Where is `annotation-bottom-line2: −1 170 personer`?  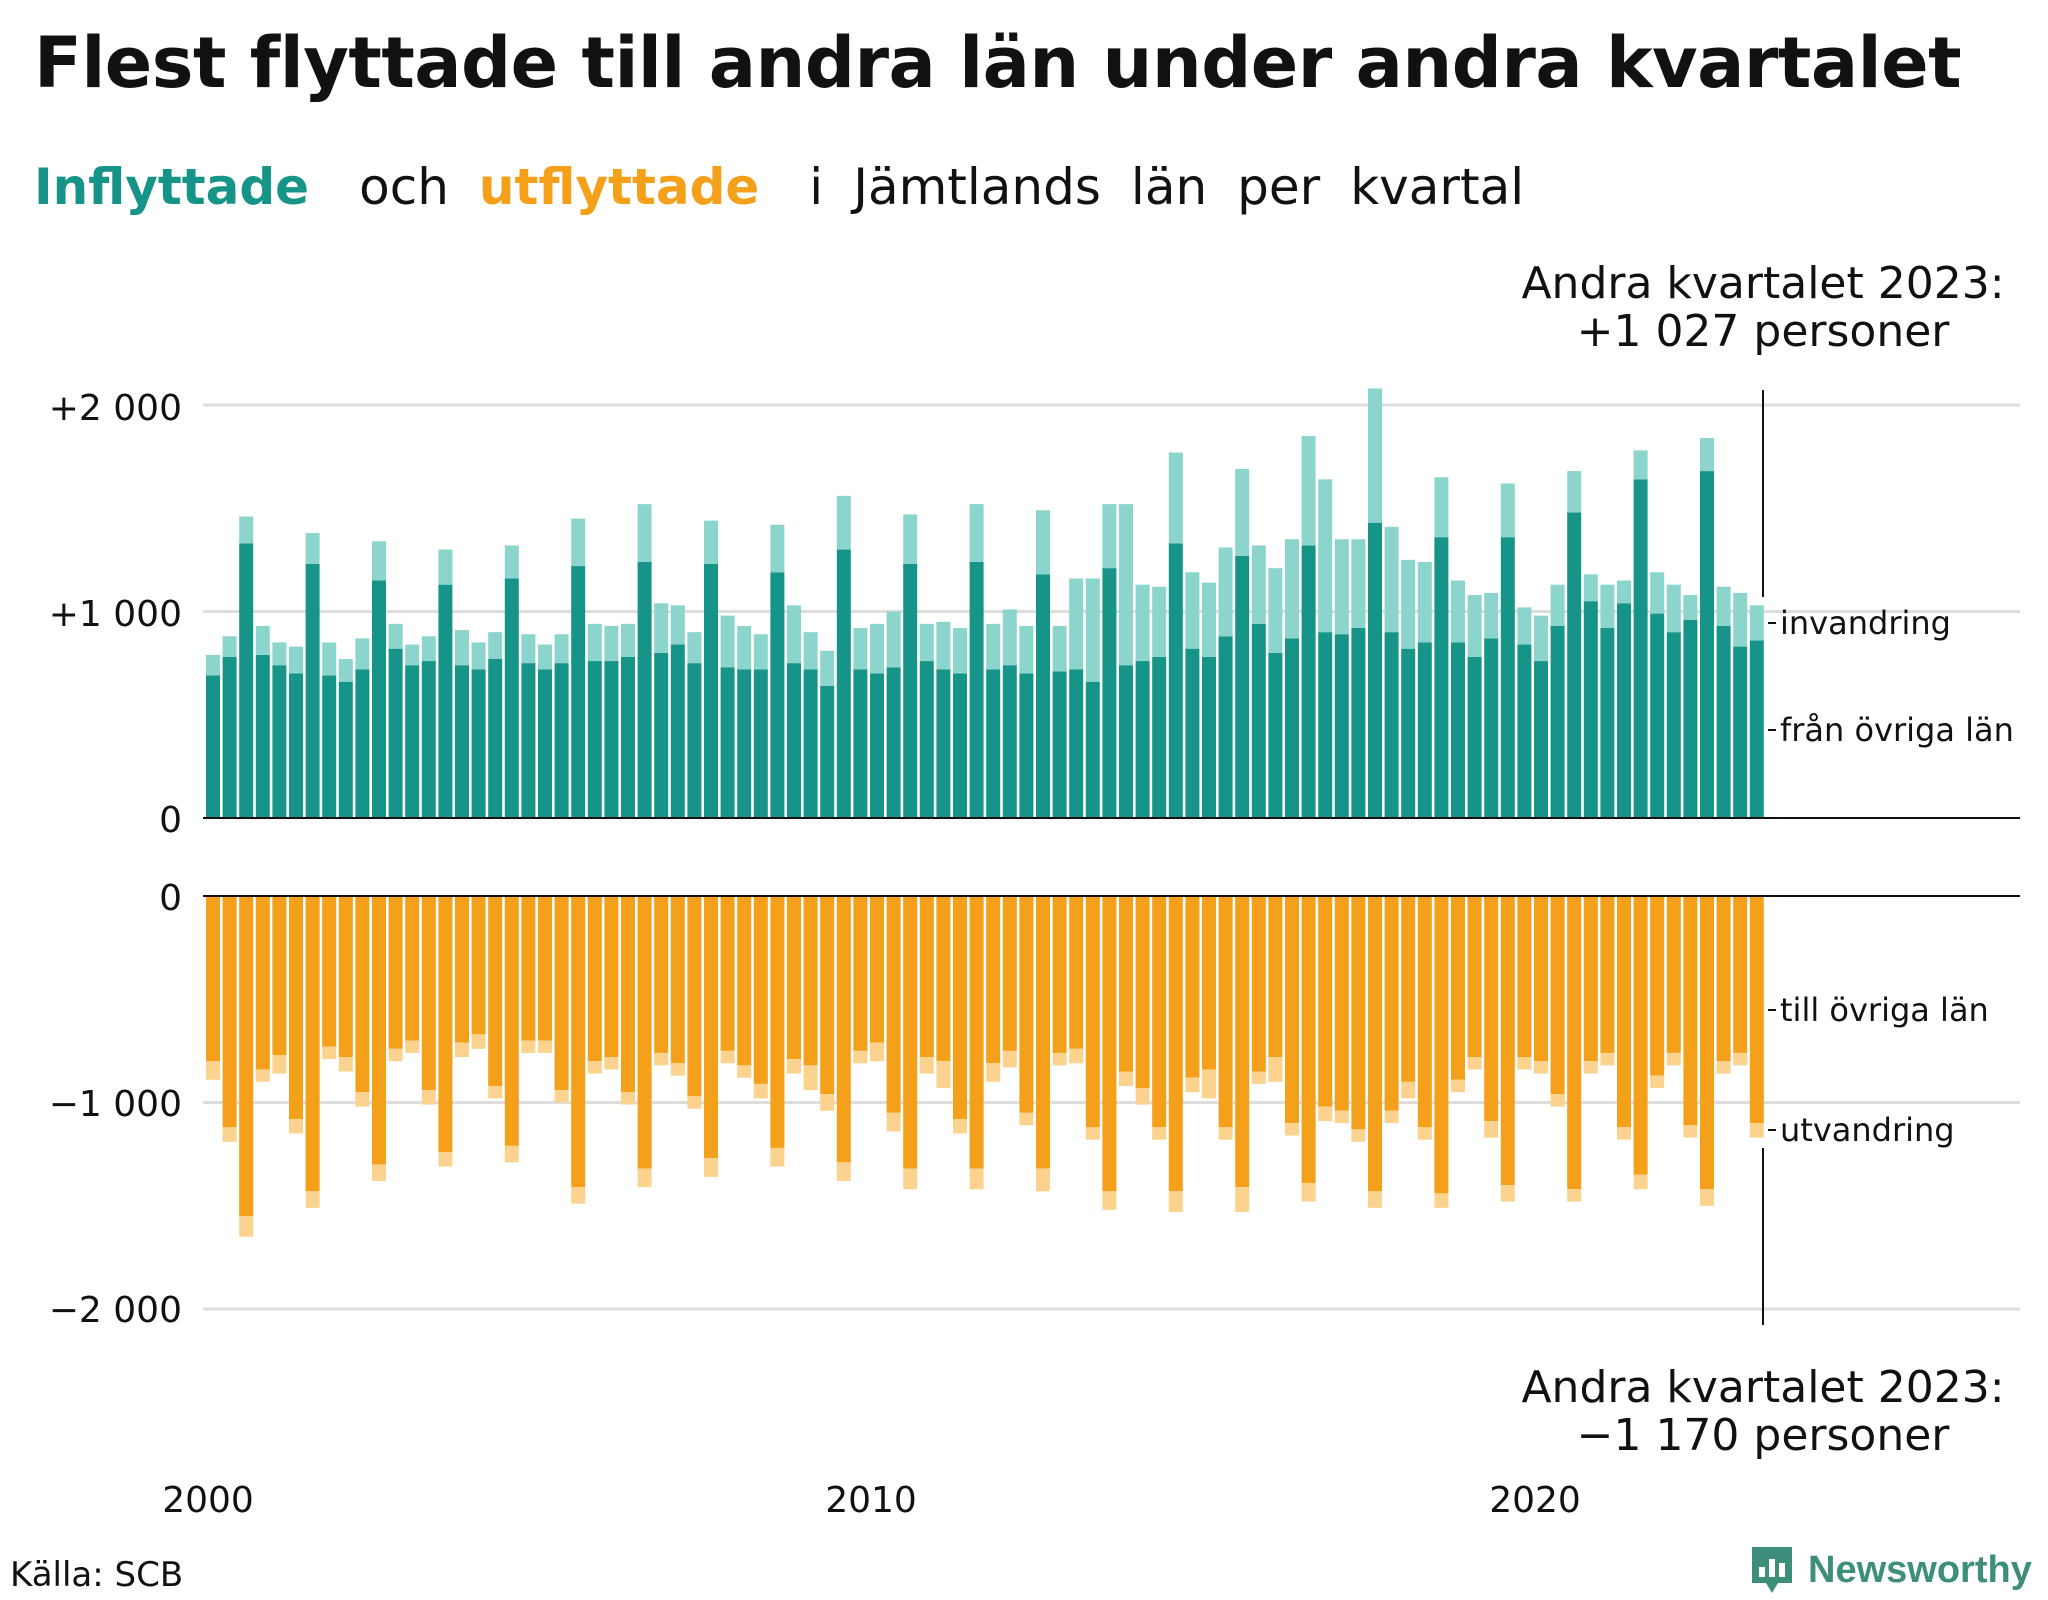
annotation-bottom-line2: −1 170 personer is located at coordinates (1764, 1435).